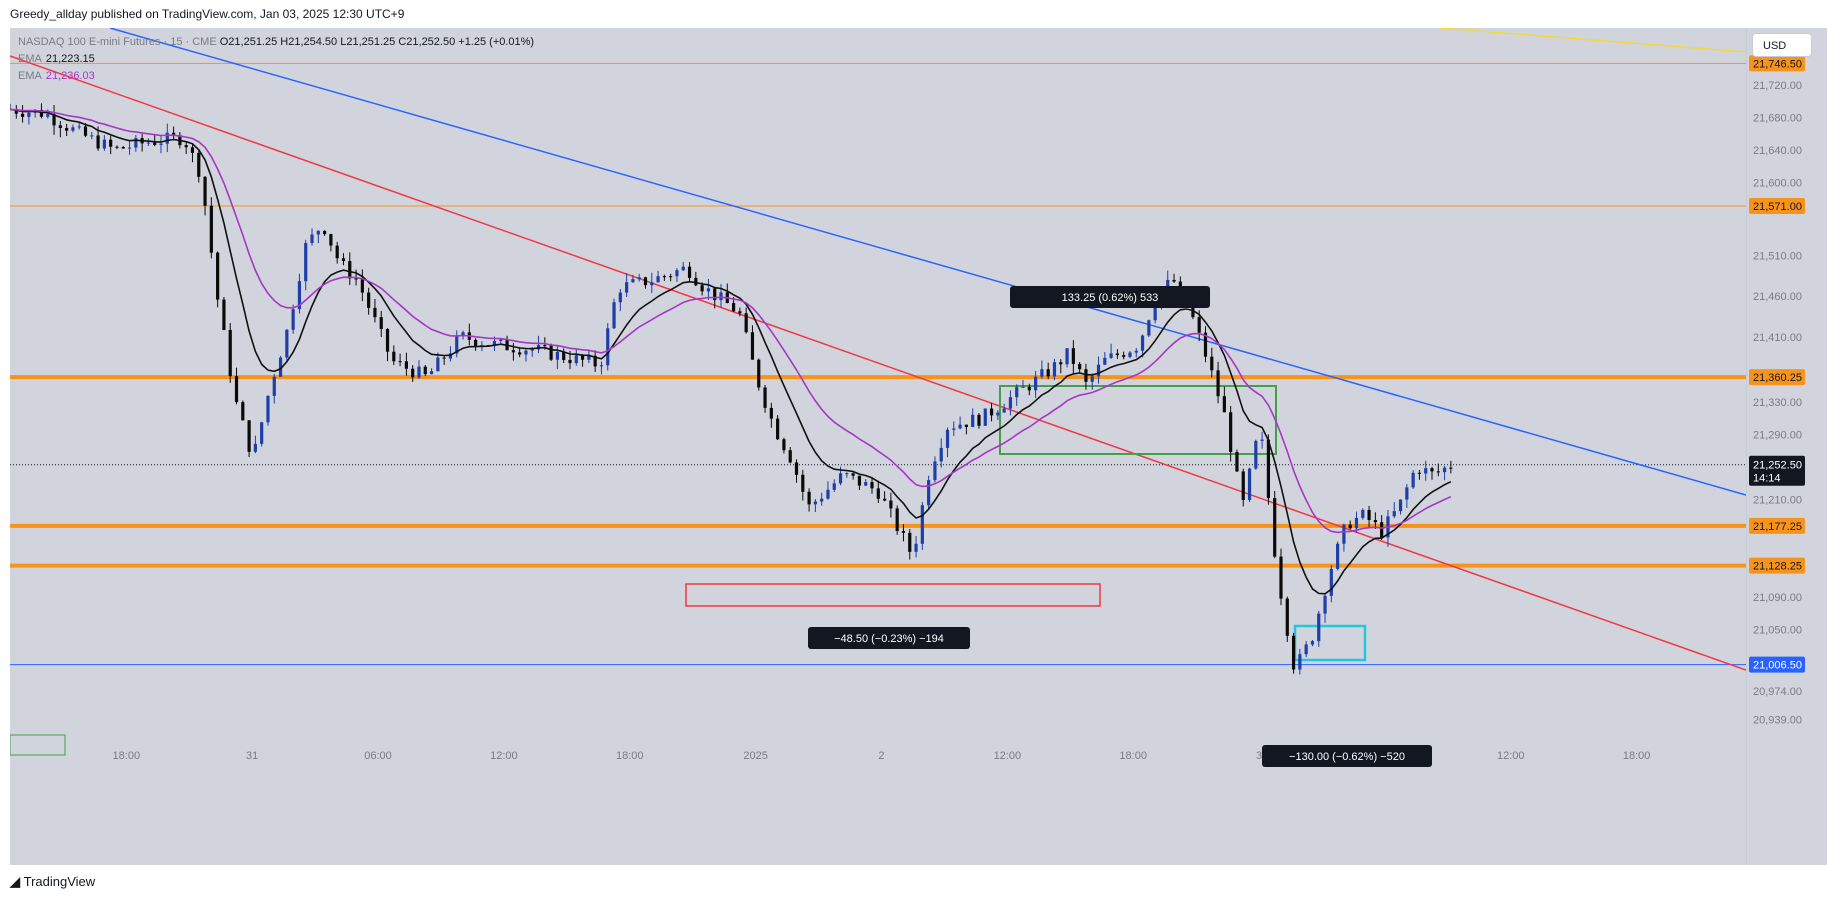  What do you see at coordinates (1777, 470) in the screenshot?
I see `last-price-box` at bounding box center [1777, 470].